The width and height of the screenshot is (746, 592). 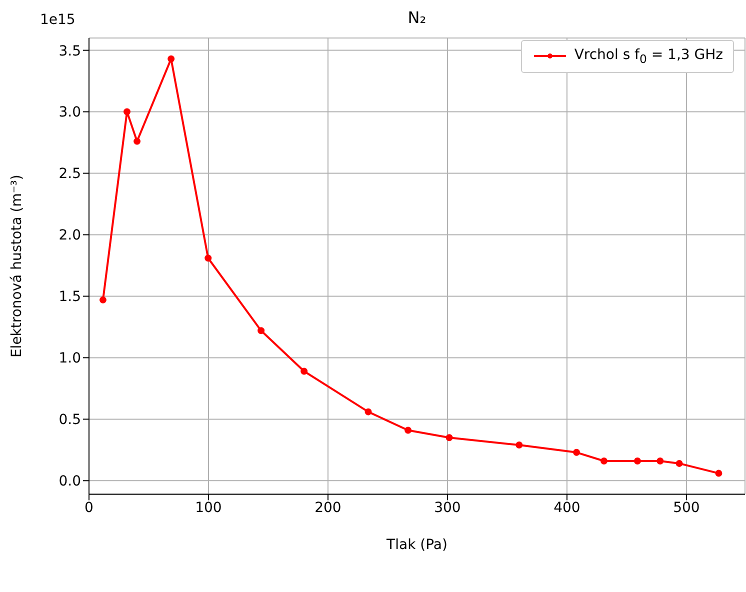 What do you see at coordinates (69, 482) in the screenshot?
I see `y-tick-label: 0.0` at bounding box center [69, 482].